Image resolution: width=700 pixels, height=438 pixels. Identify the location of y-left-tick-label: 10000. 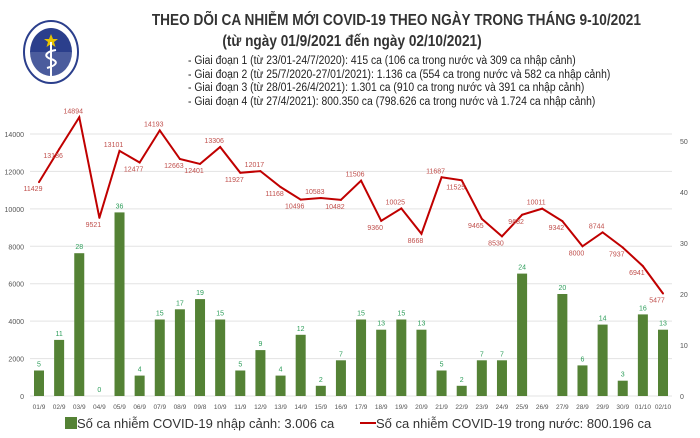
(15, 210).